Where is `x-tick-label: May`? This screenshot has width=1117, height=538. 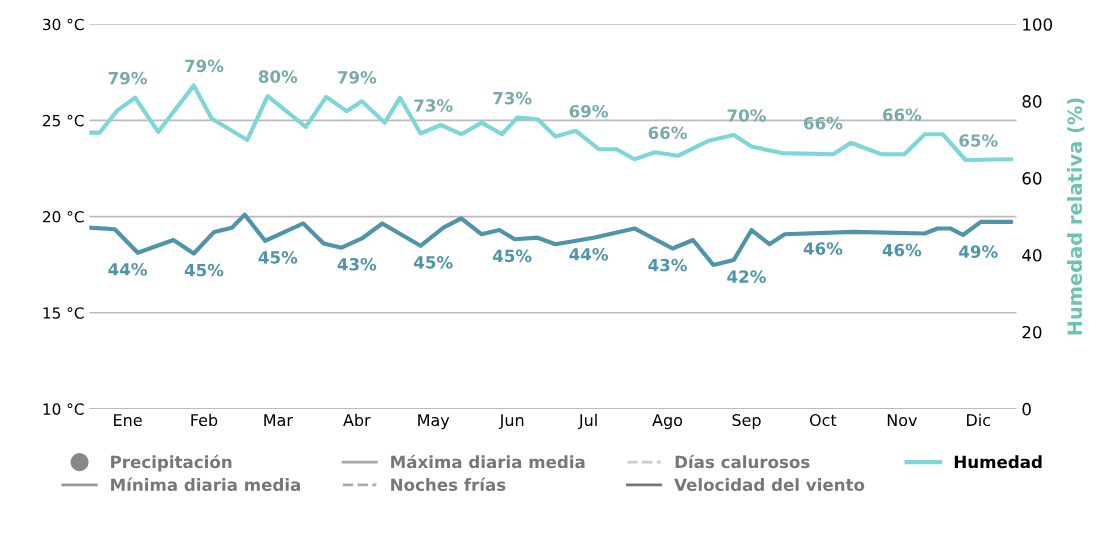
x-tick-label: May is located at coordinates (434, 422).